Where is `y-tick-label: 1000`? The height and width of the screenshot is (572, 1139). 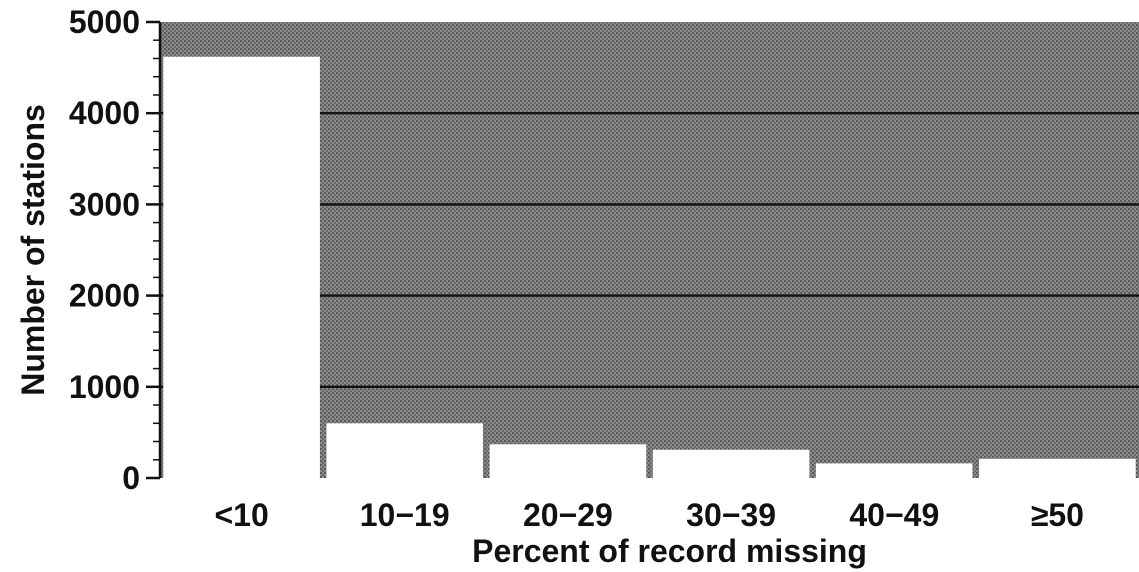
y-tick-label: 1000 is located at coordinates (104, 387).